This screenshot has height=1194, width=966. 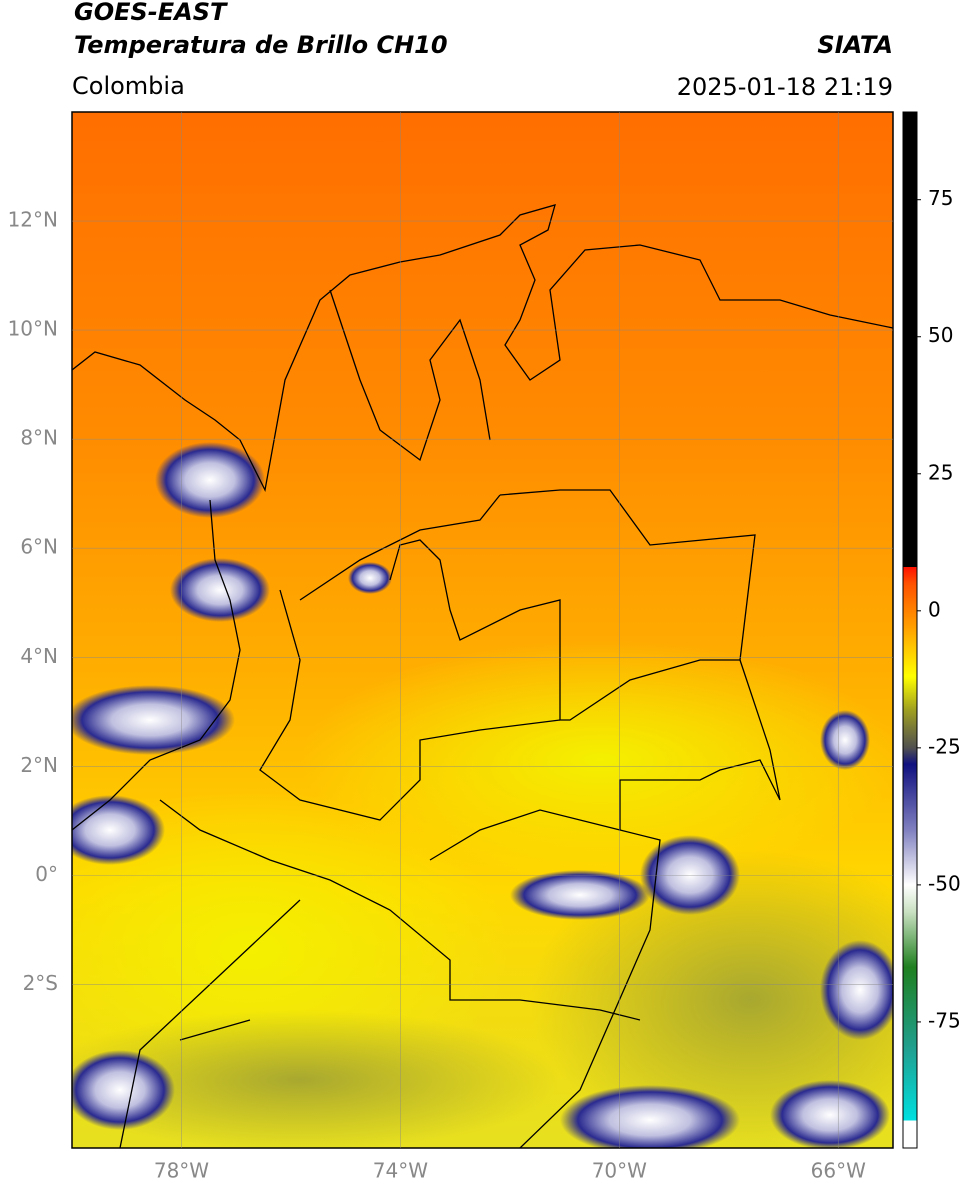 What do you see at coordinates (944, 746) in the screenshot?
I see `colorbar-tick-label: -25` at bounding box center [944, 746].